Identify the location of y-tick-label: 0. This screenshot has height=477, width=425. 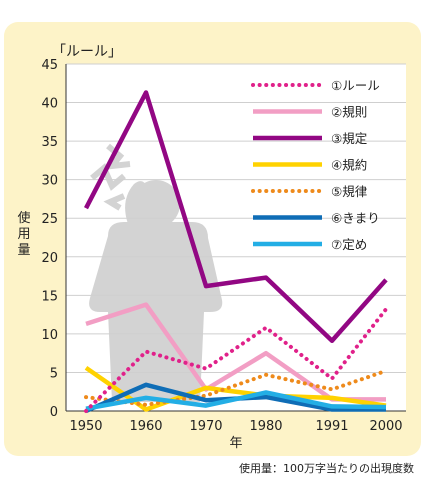
(54, 412).